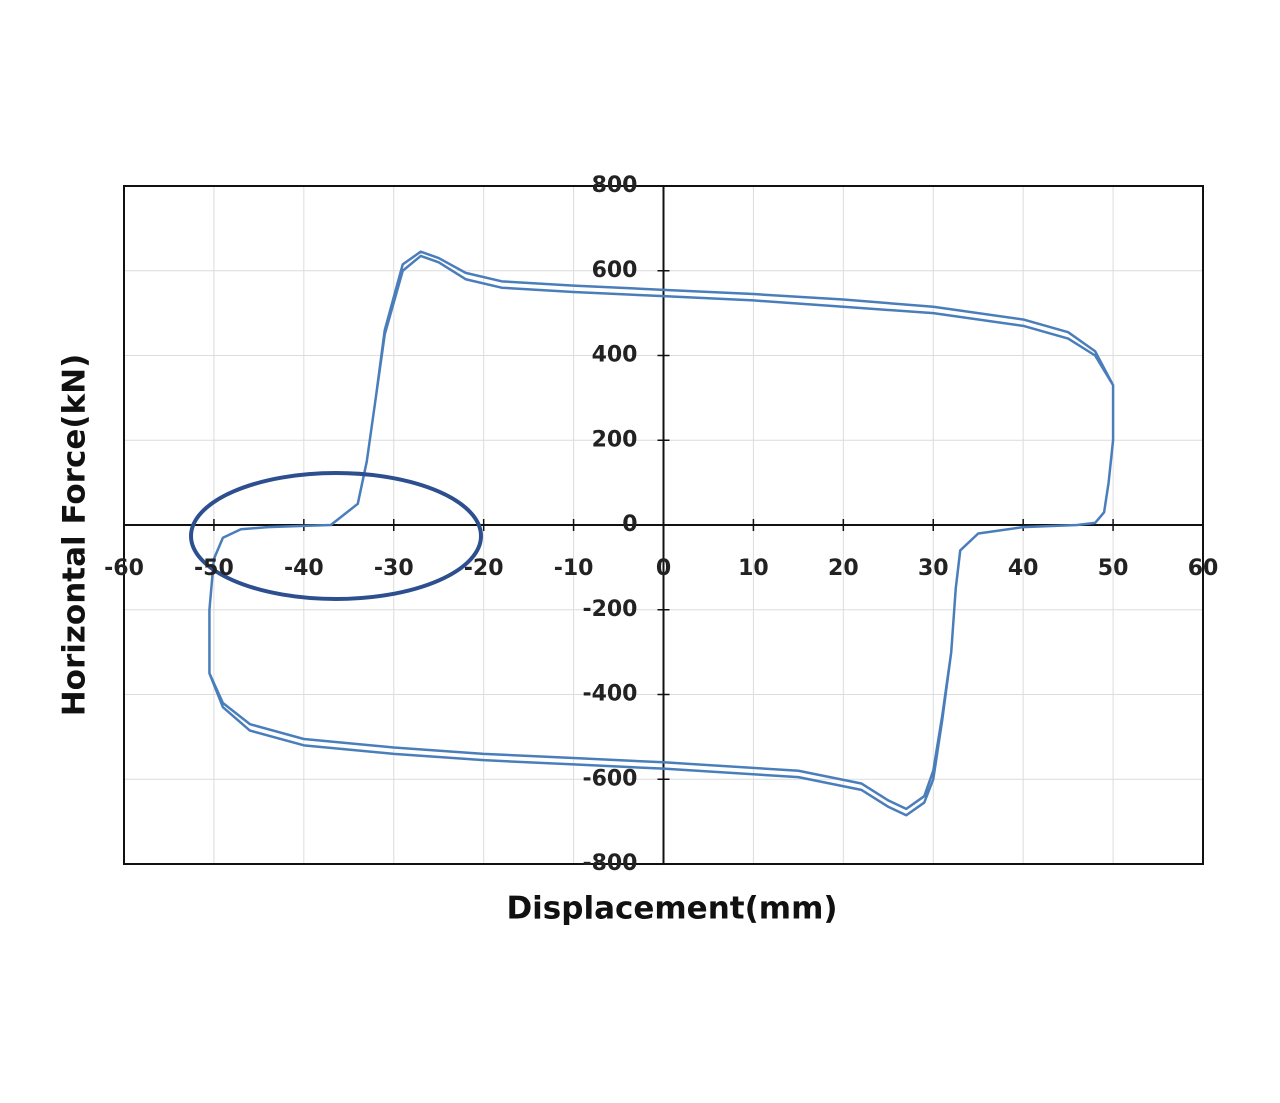 The height and width of the screenshot is (1103, 1280). I want to click on y-tick-label: -200, so click(609, 609).